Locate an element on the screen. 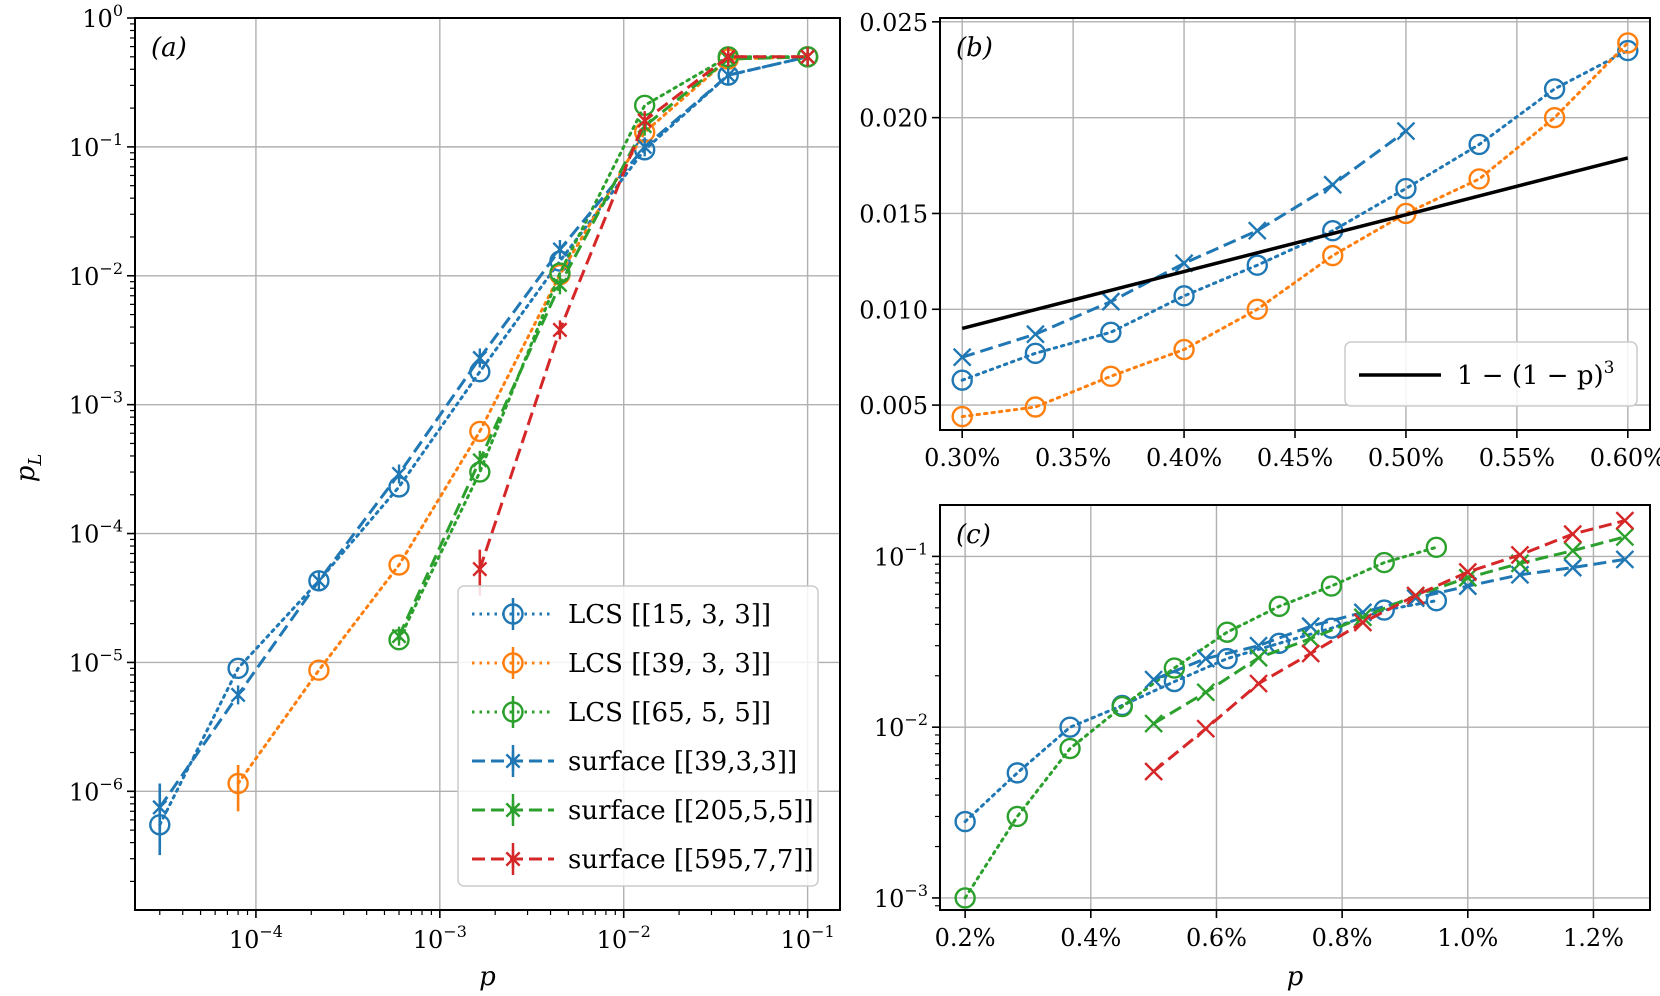  legend-label: surface [[205,5,5]] is located at coordinates (691, 811).